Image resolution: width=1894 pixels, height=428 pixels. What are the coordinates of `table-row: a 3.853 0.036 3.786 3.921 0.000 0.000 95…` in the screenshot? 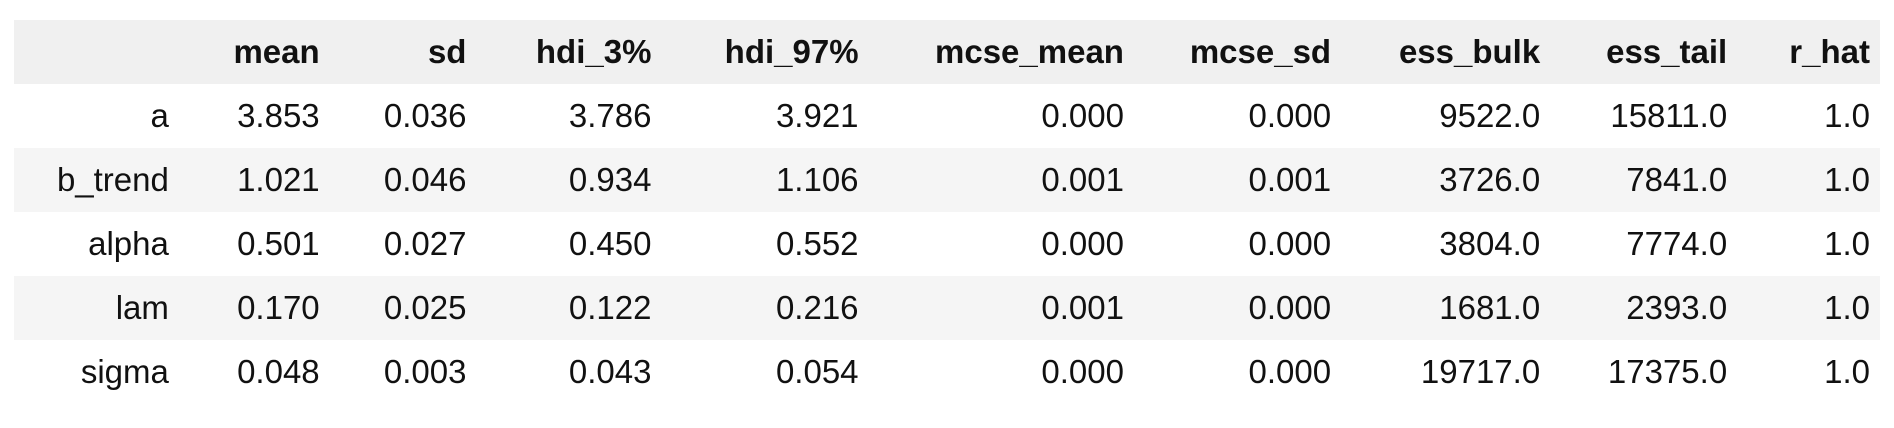 It's located at (947, 116).